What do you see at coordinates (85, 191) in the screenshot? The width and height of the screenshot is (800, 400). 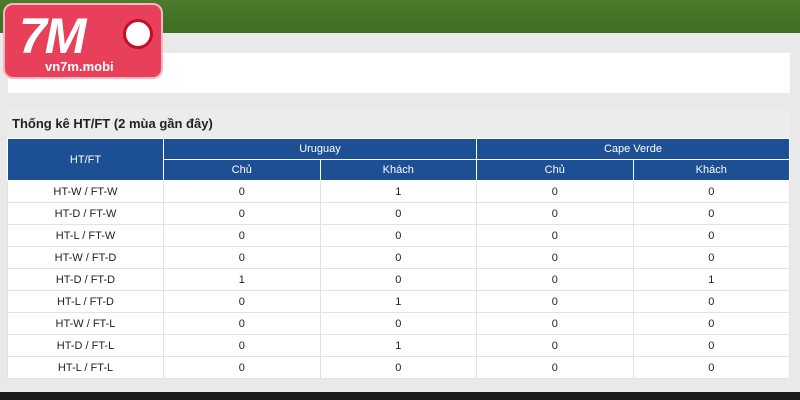 I see `row-label: HT-W / FT-W` at bounding box center [85, 191].